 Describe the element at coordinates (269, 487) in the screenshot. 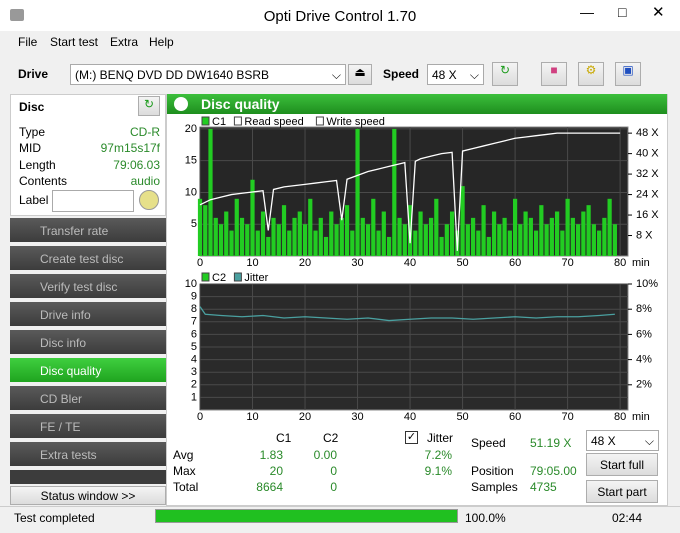

I see `stat-value: 8664` at that location.